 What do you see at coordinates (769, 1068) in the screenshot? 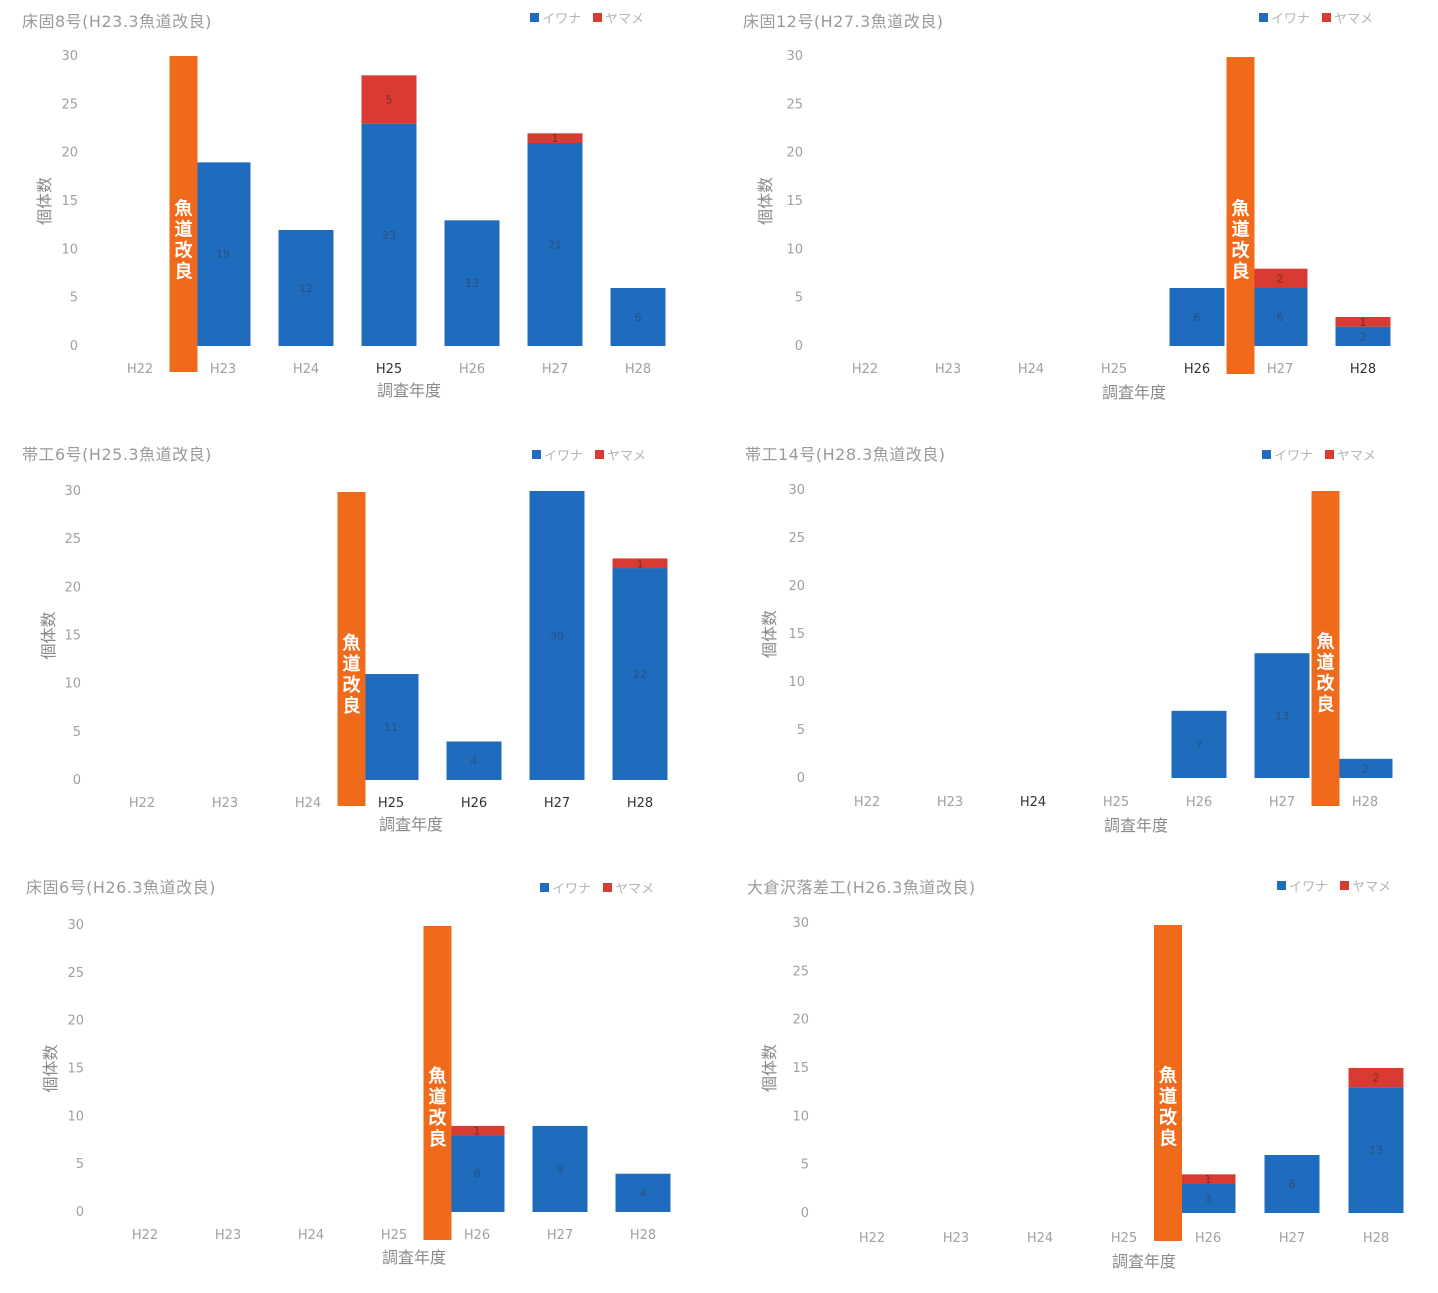
I see `y-axis-title: 個体数` at bounding box center [769, 1068].